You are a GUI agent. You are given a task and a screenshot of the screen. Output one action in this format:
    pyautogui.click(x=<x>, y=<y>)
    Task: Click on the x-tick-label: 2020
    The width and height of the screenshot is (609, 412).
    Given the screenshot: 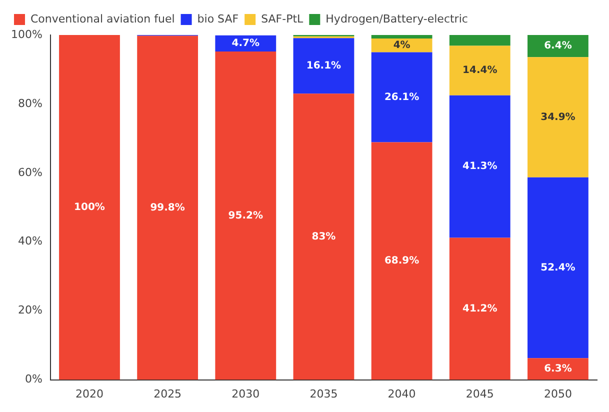 What is the action you would take?
    pyautogui.click(x=89, y=393)
    